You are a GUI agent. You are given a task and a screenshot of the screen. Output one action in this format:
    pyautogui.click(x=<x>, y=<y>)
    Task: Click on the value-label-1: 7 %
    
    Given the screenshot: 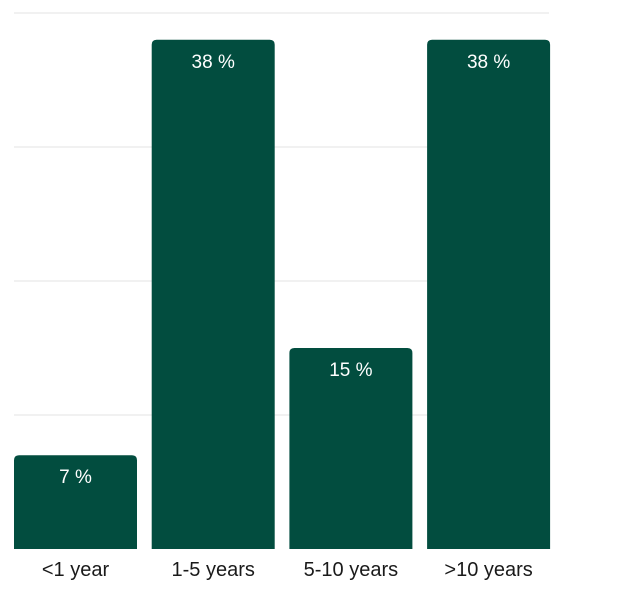 What is the action you would take?
    pyautogui.click(x=75, y=477)
    